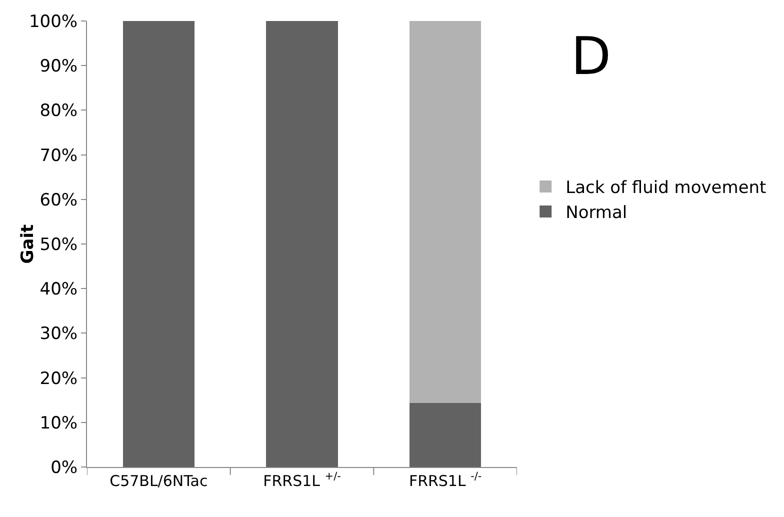 The width and height of the screenshot is (784, 517). Describe the element at coordinates (59, 66) in the screenshot. I see `y-tick-label: 90%` at that location.